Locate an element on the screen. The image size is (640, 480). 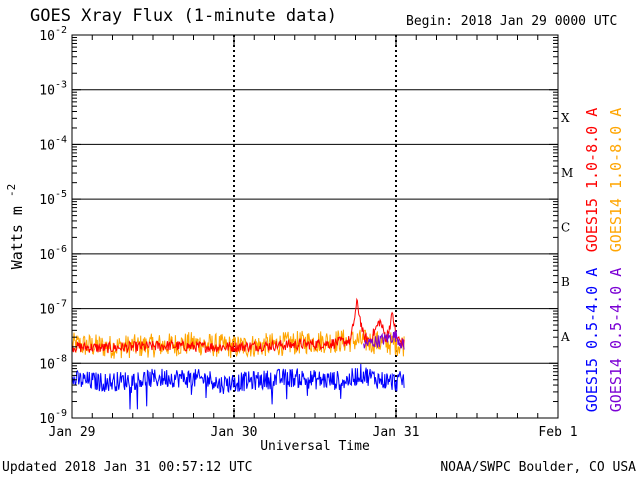
y-tick-exponent: -5 is located at coordinates (61, 194).